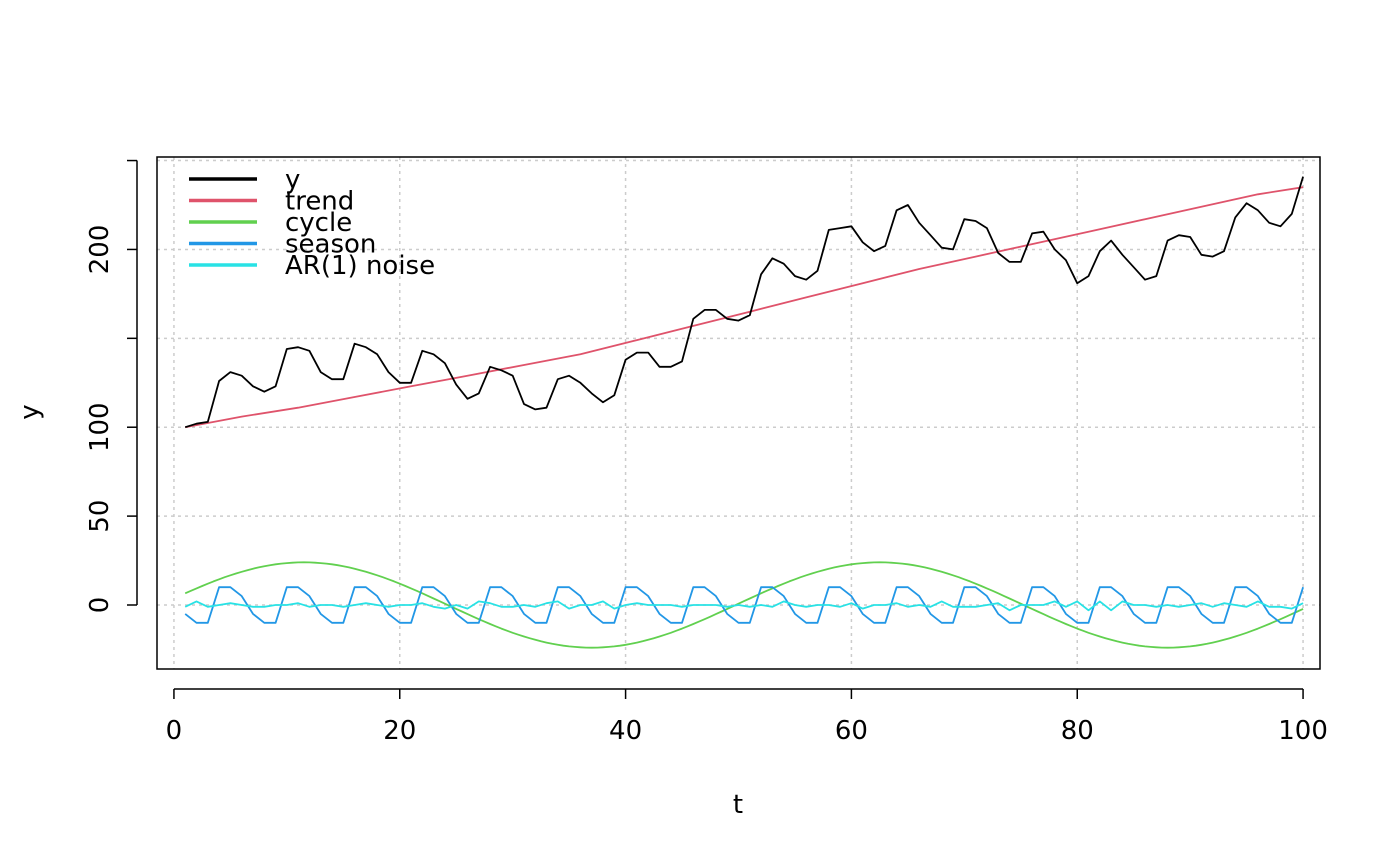  I want to click on x-axis: 0 20 40 60 80 100, so click(747, 717).